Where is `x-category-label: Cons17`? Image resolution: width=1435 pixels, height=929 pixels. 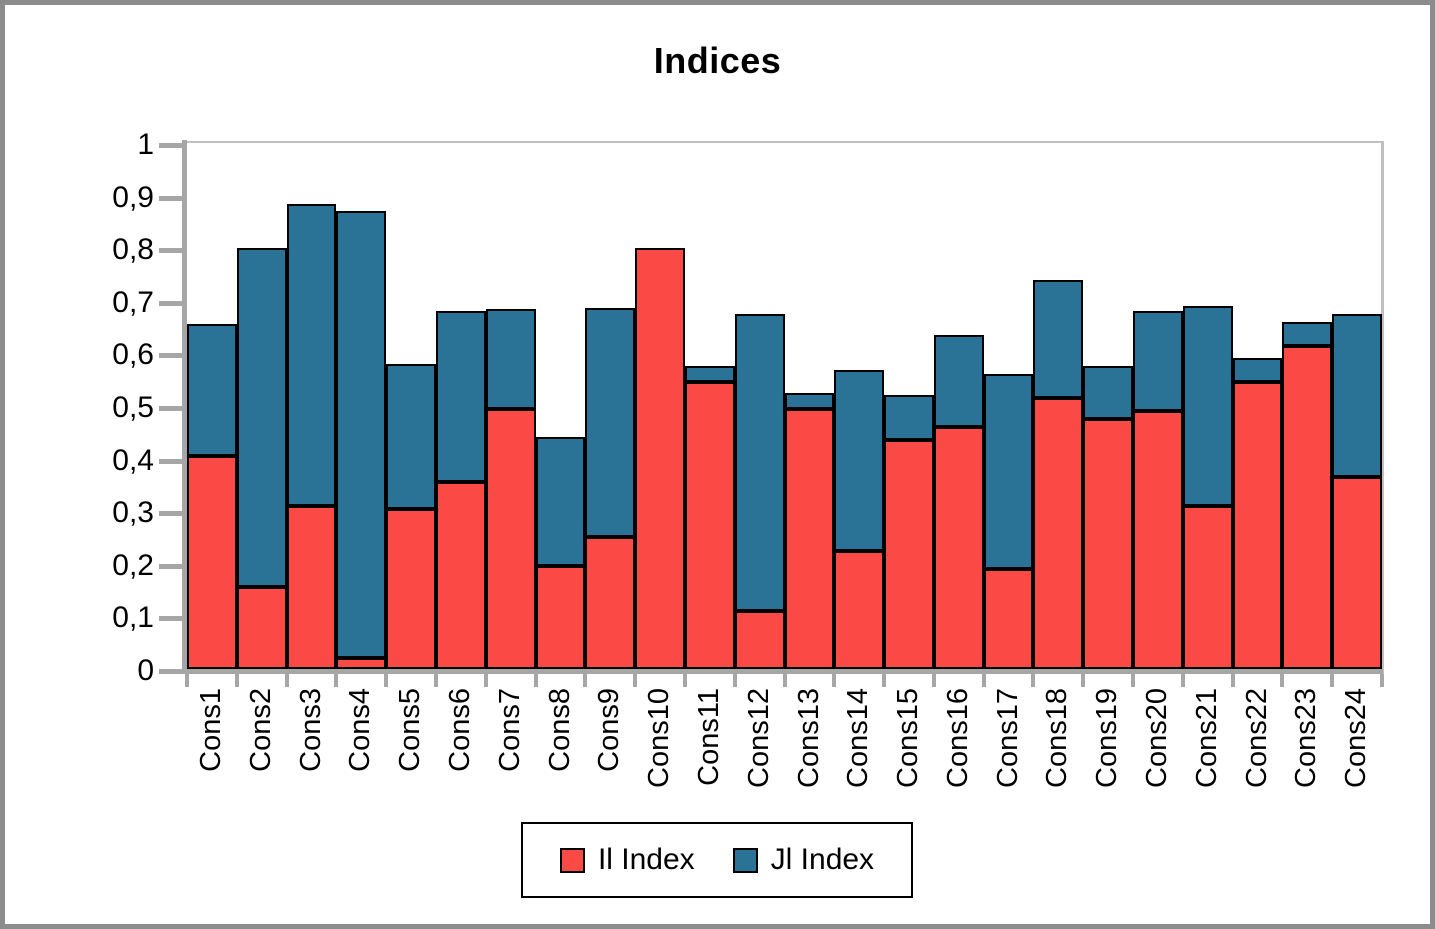 x-category-label: Cons17 is located at coordinates (1008, 738).